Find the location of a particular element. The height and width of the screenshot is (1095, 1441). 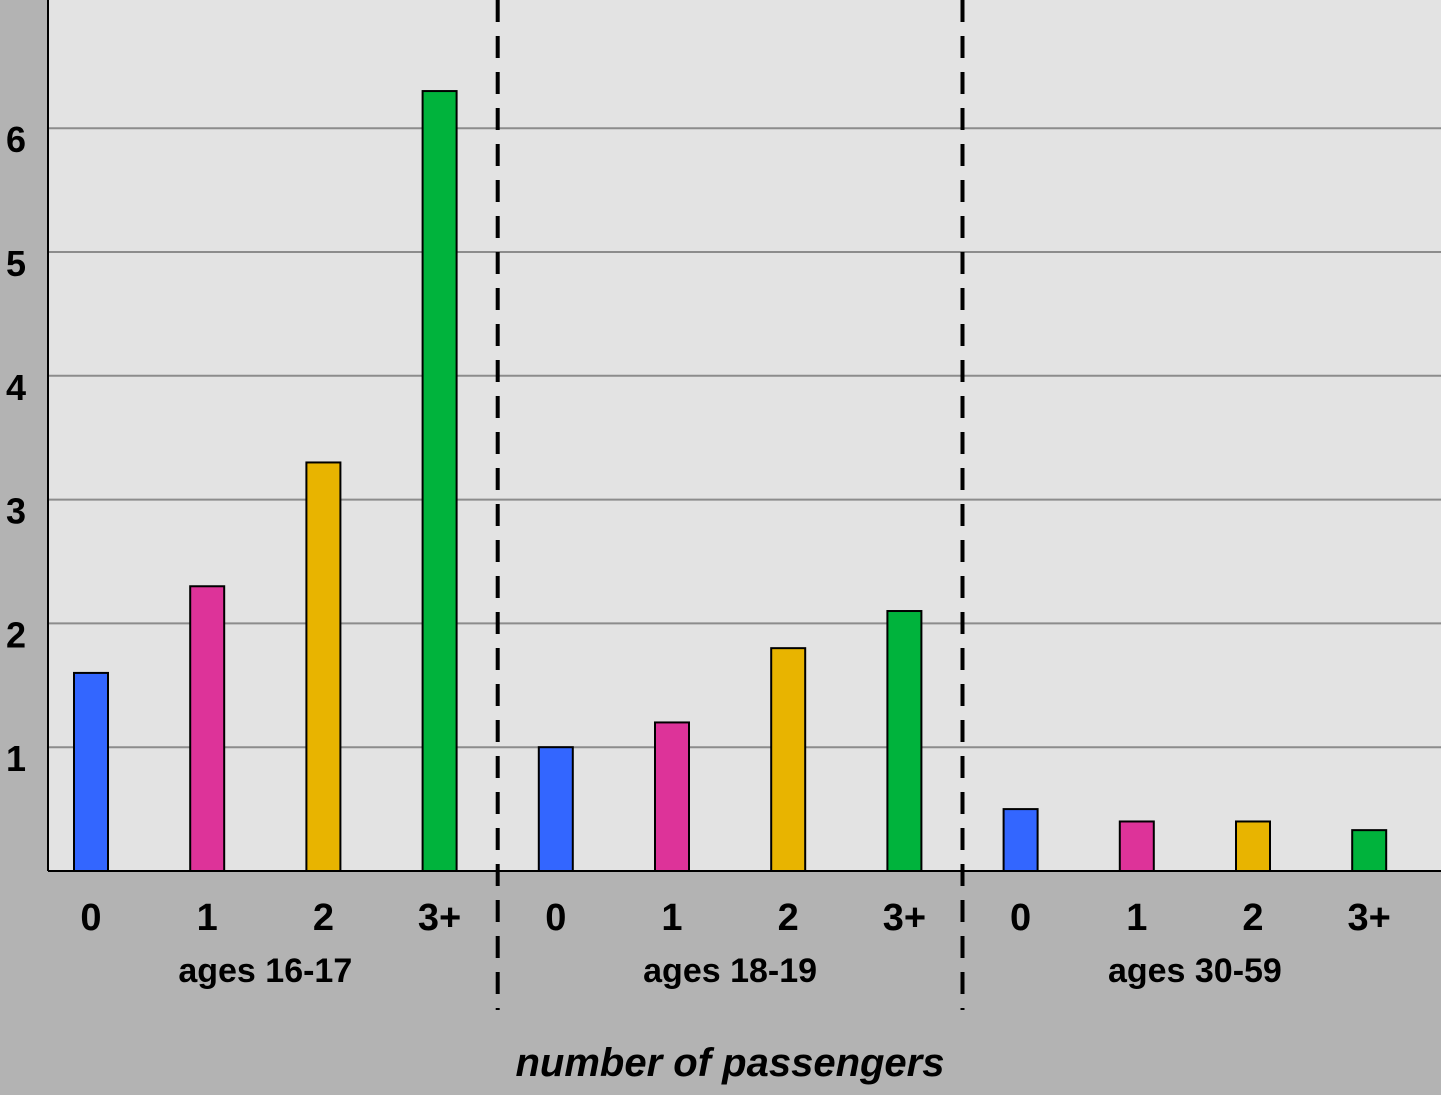

group-label: ages 18-19 is located at coordinates (730, 971).